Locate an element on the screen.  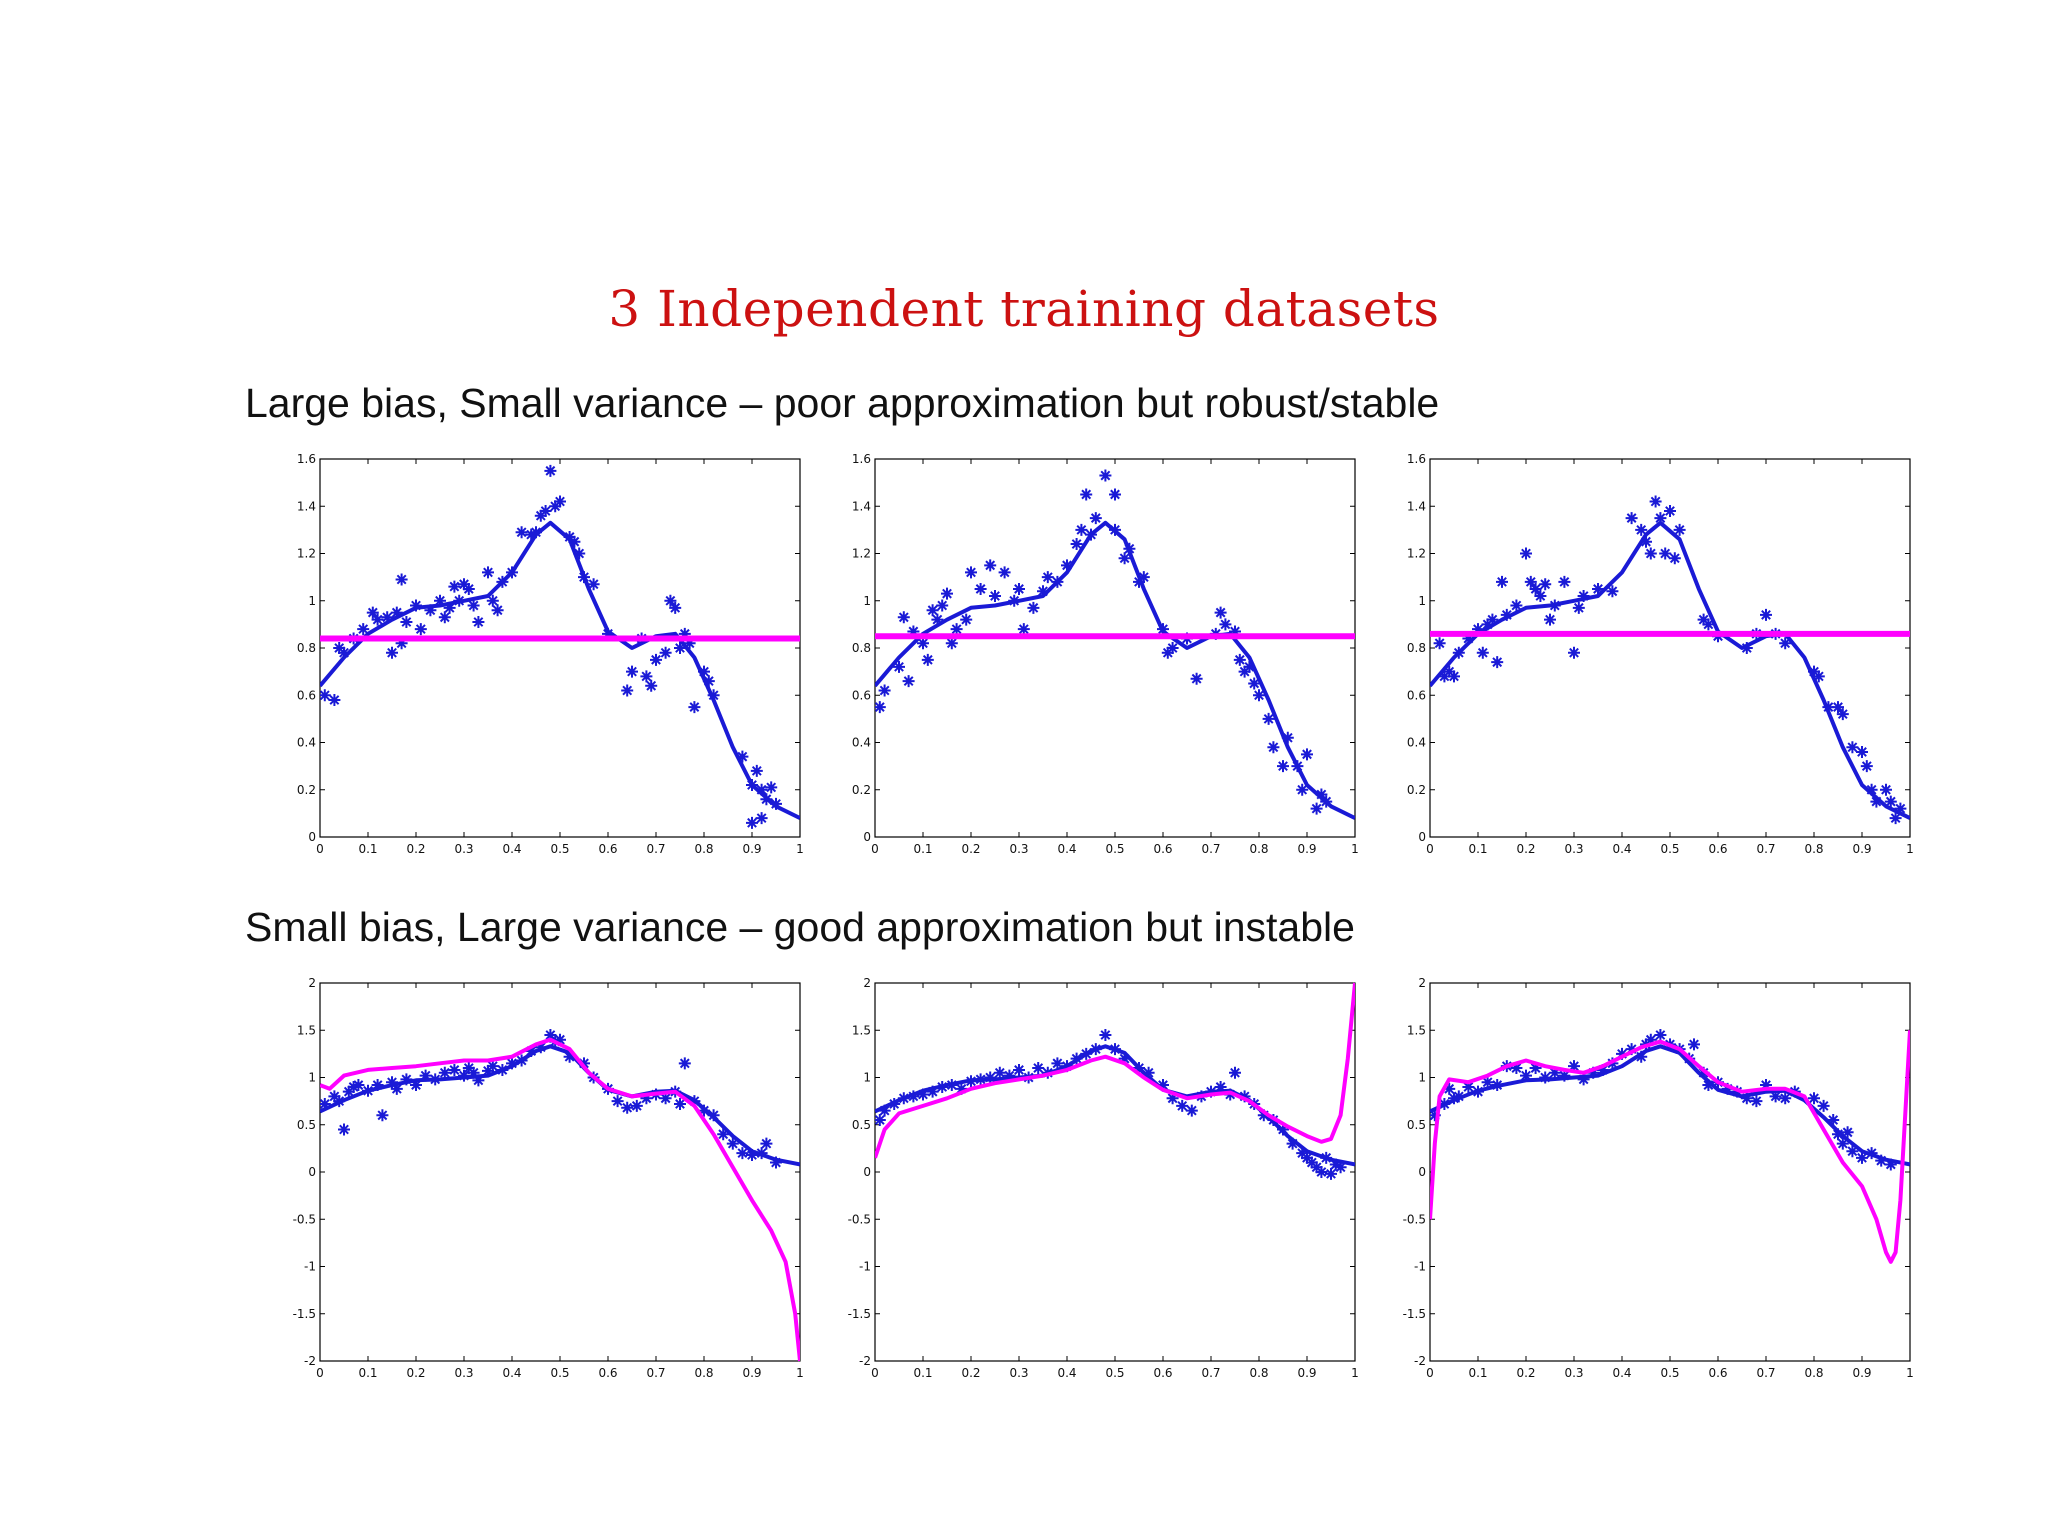
y-tick-label: -1 is located at coordinates (1420, 1267).